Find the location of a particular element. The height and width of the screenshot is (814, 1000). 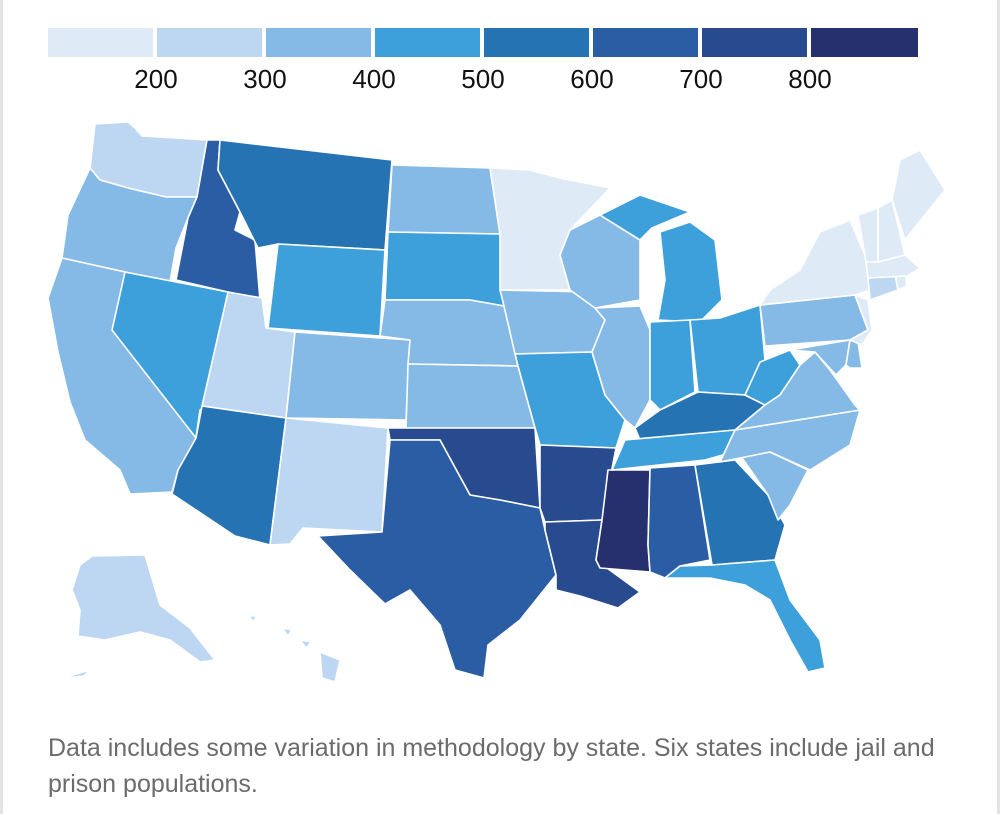

state-co is located at coordinates (348, 376).